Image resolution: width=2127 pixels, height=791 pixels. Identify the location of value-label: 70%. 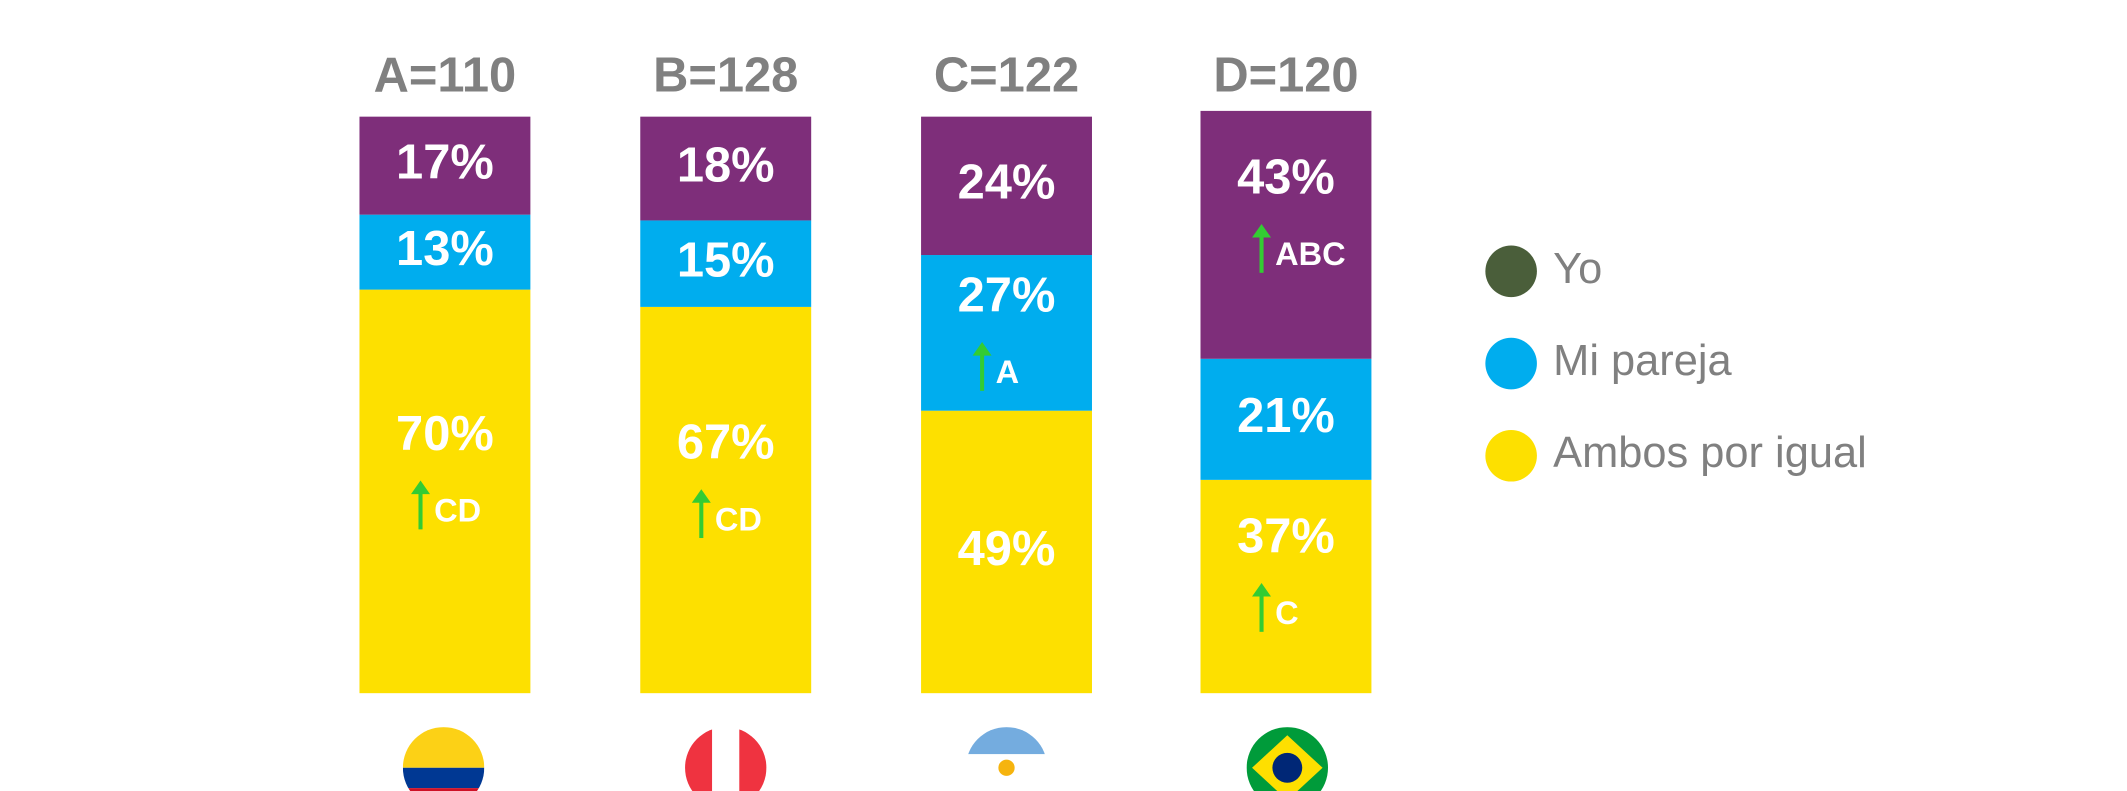
(445, 434).